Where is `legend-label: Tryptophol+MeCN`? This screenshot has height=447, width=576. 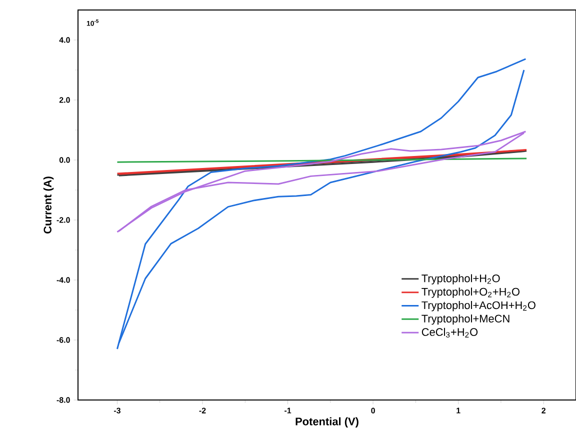 legend-label: Tryptophol+MeCN is located at coordinates (466, 319).